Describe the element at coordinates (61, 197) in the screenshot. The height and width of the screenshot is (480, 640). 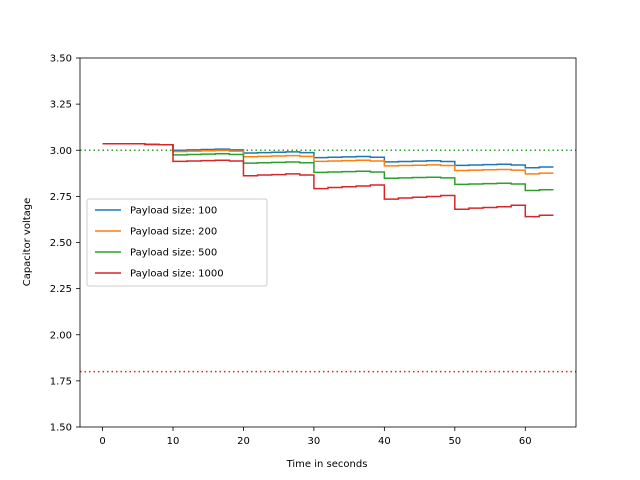
I see `y-tick-label: 2.75` at that location.